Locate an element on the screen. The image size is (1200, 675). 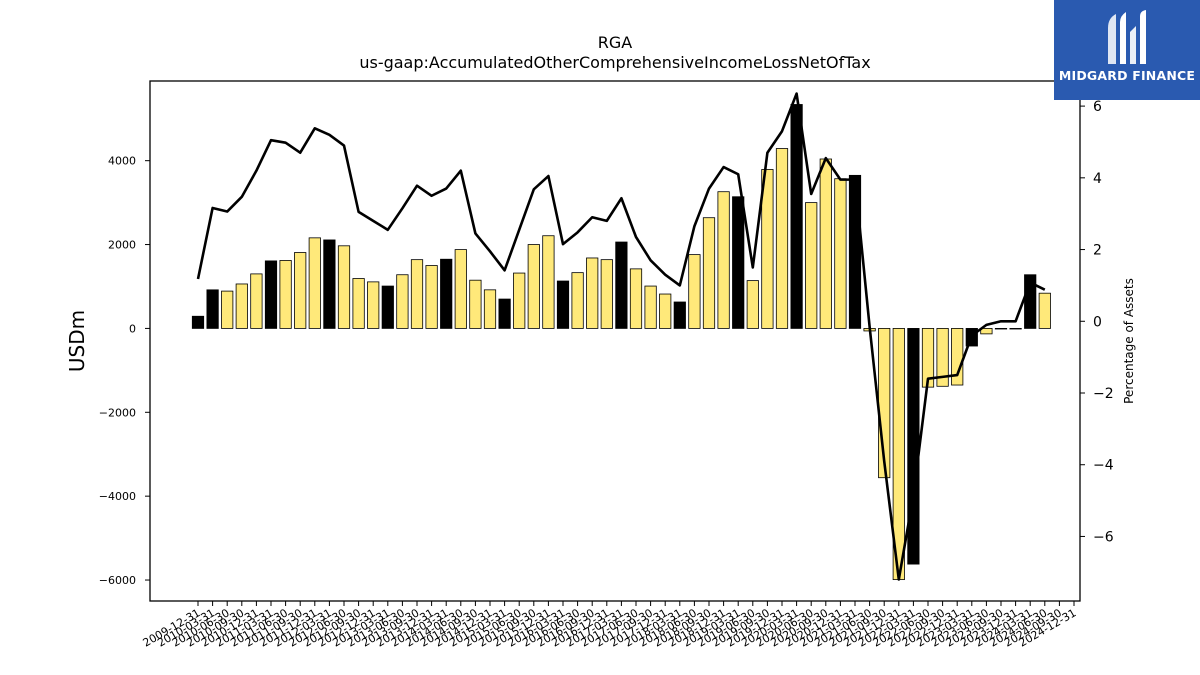
y-tick-label: 2000 is located at coordinates (122, 245).